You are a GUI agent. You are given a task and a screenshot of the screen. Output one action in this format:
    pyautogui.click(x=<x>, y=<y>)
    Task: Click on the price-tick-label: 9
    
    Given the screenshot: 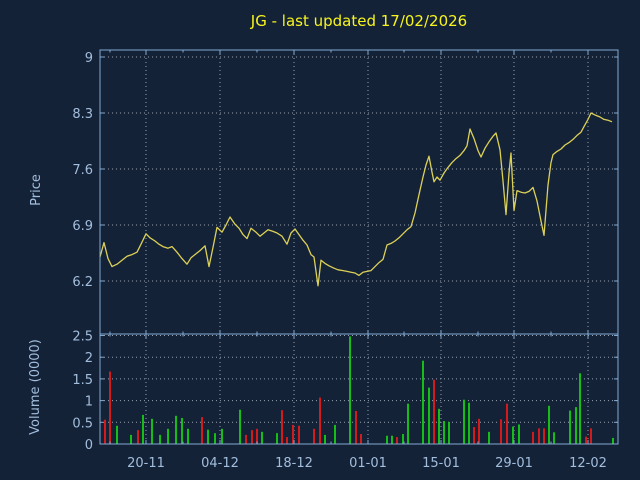 What is the action you would take?
    pyautogui.click(x=89, y=58)
    